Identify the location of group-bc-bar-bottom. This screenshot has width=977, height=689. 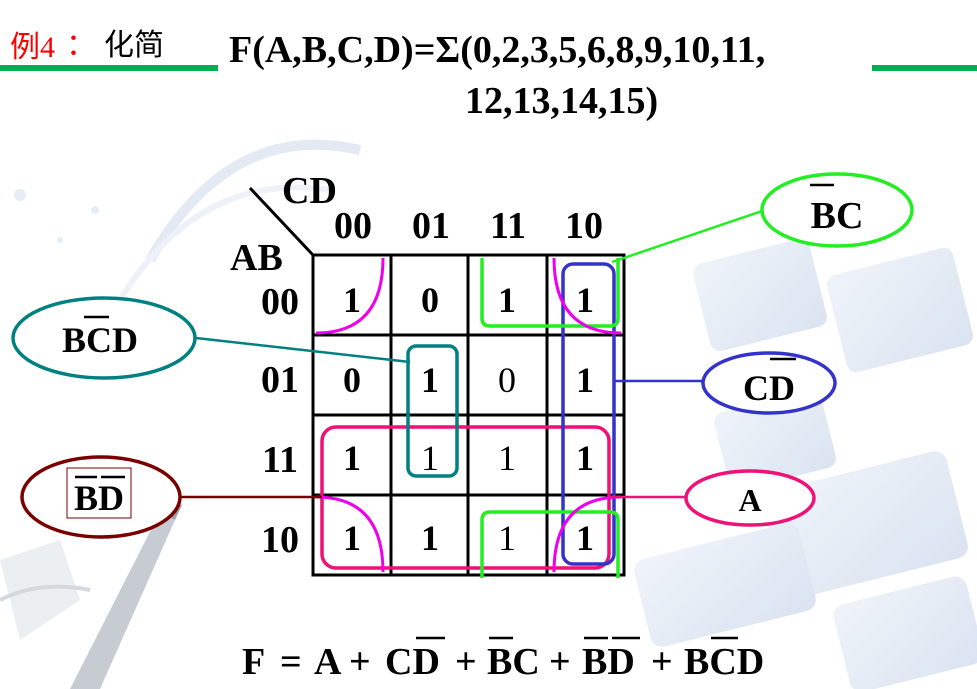
(550, 544).